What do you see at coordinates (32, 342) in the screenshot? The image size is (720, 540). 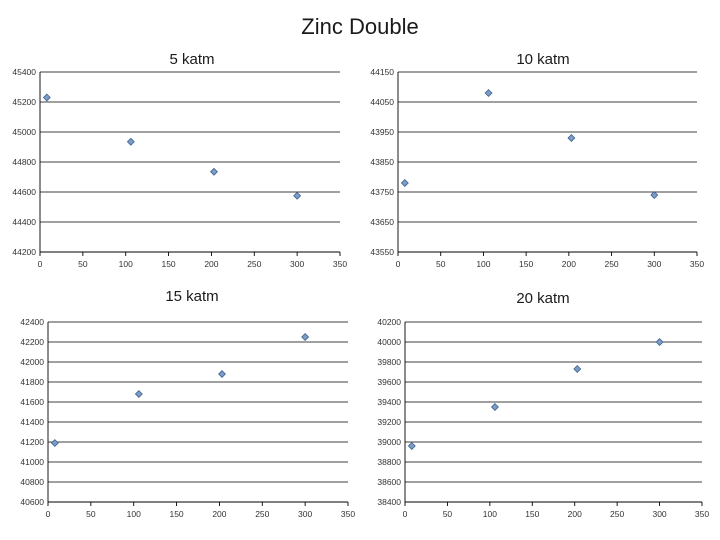 I see `y-tick-label: 42200` at bounding box center [32, 342].